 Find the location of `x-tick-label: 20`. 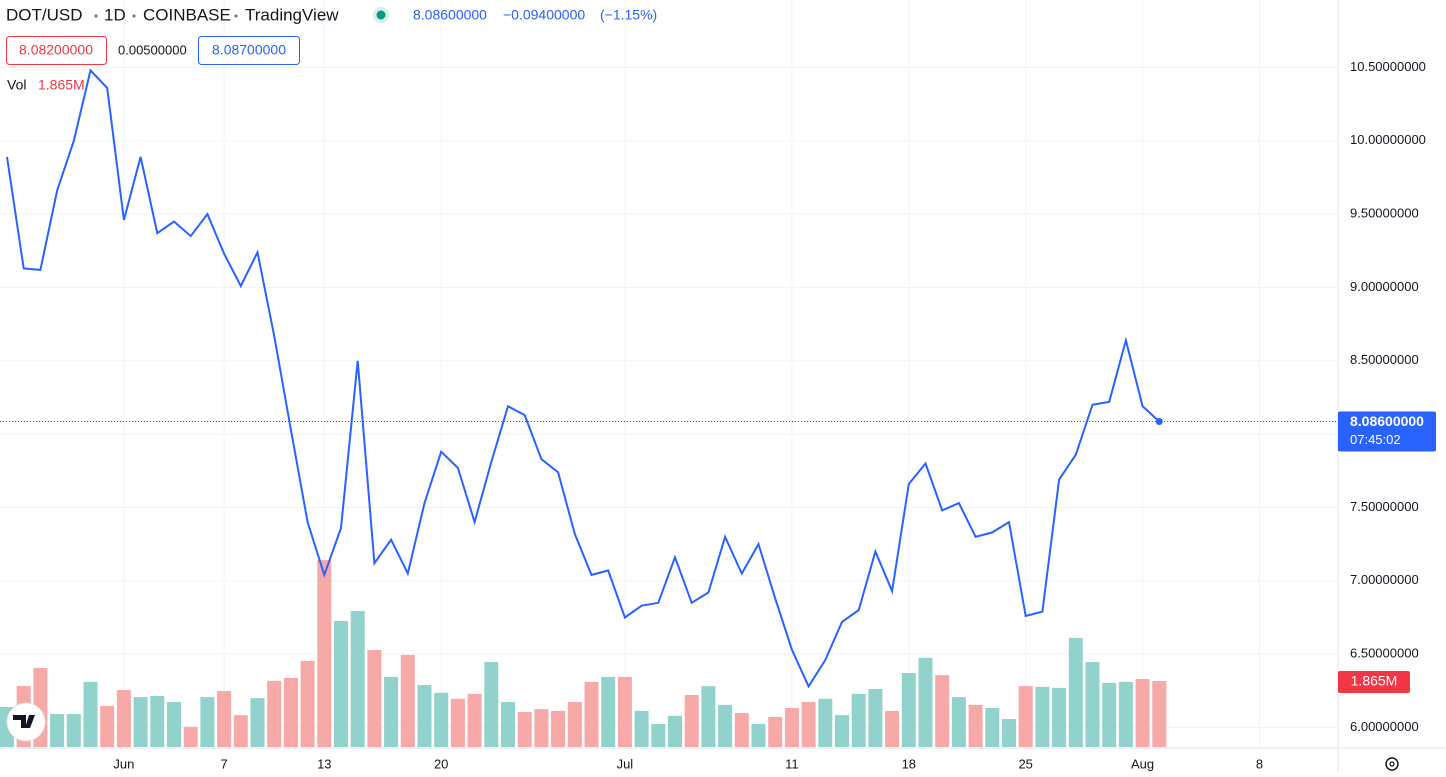

x-tick-label: 20 is located at coordinates (441, 763).